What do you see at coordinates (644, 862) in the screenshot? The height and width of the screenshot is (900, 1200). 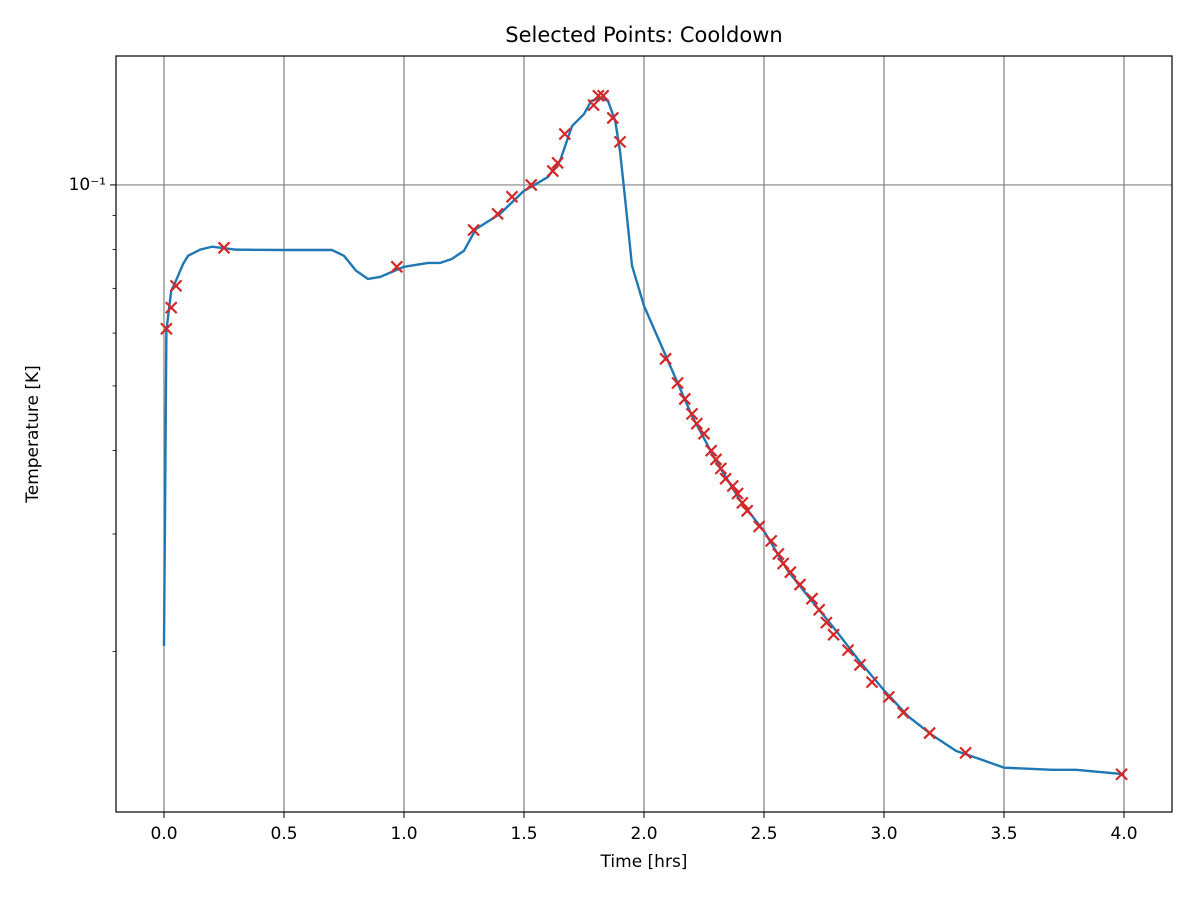 I see `x-axis-label: Time [hrs]` at bounding box center [644, 862].